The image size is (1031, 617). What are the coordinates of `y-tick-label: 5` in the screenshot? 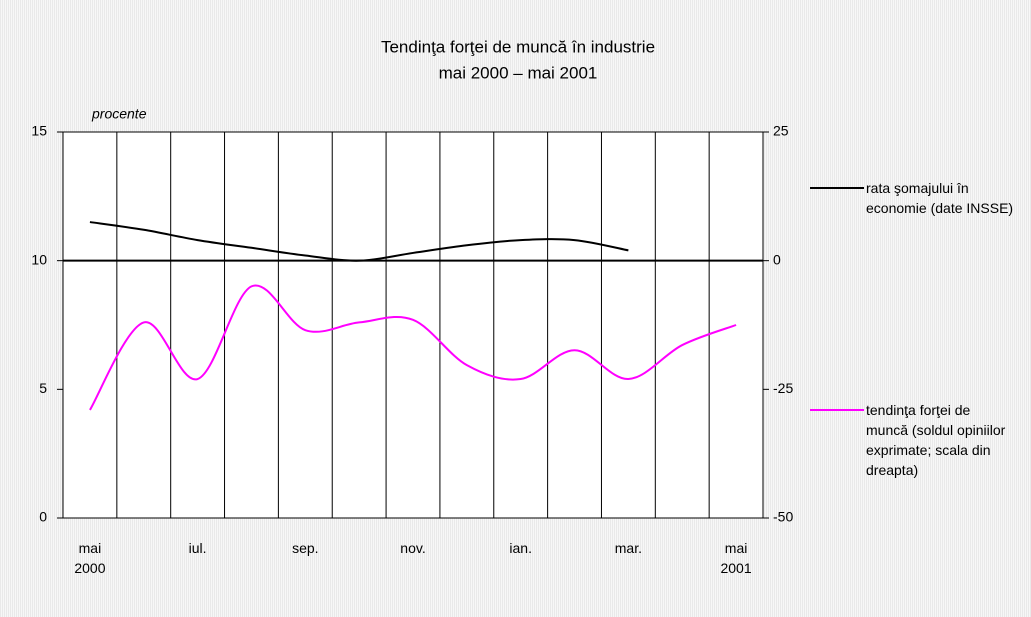 It's located at (43, 388).